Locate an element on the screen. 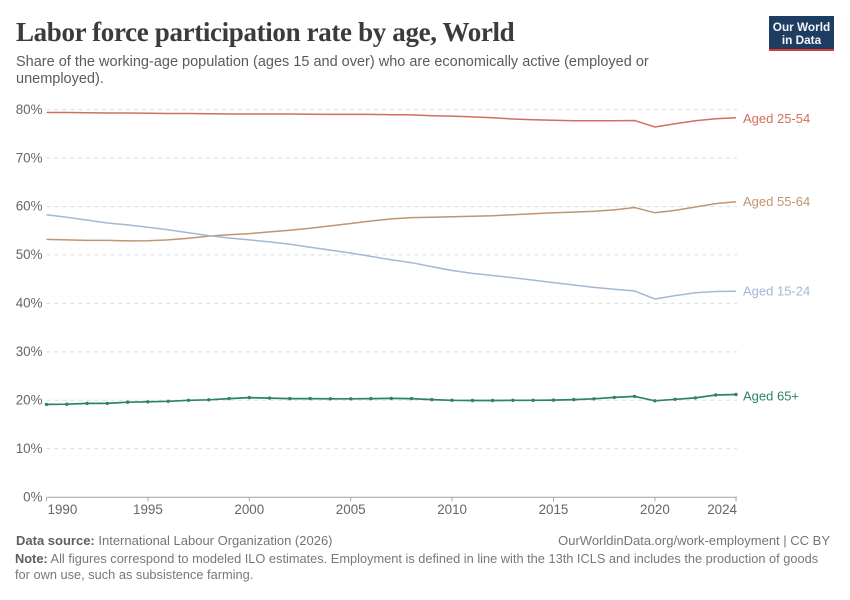 The image size is (850, 600). svg-text: 2010 is located at coordinates (452, 509).